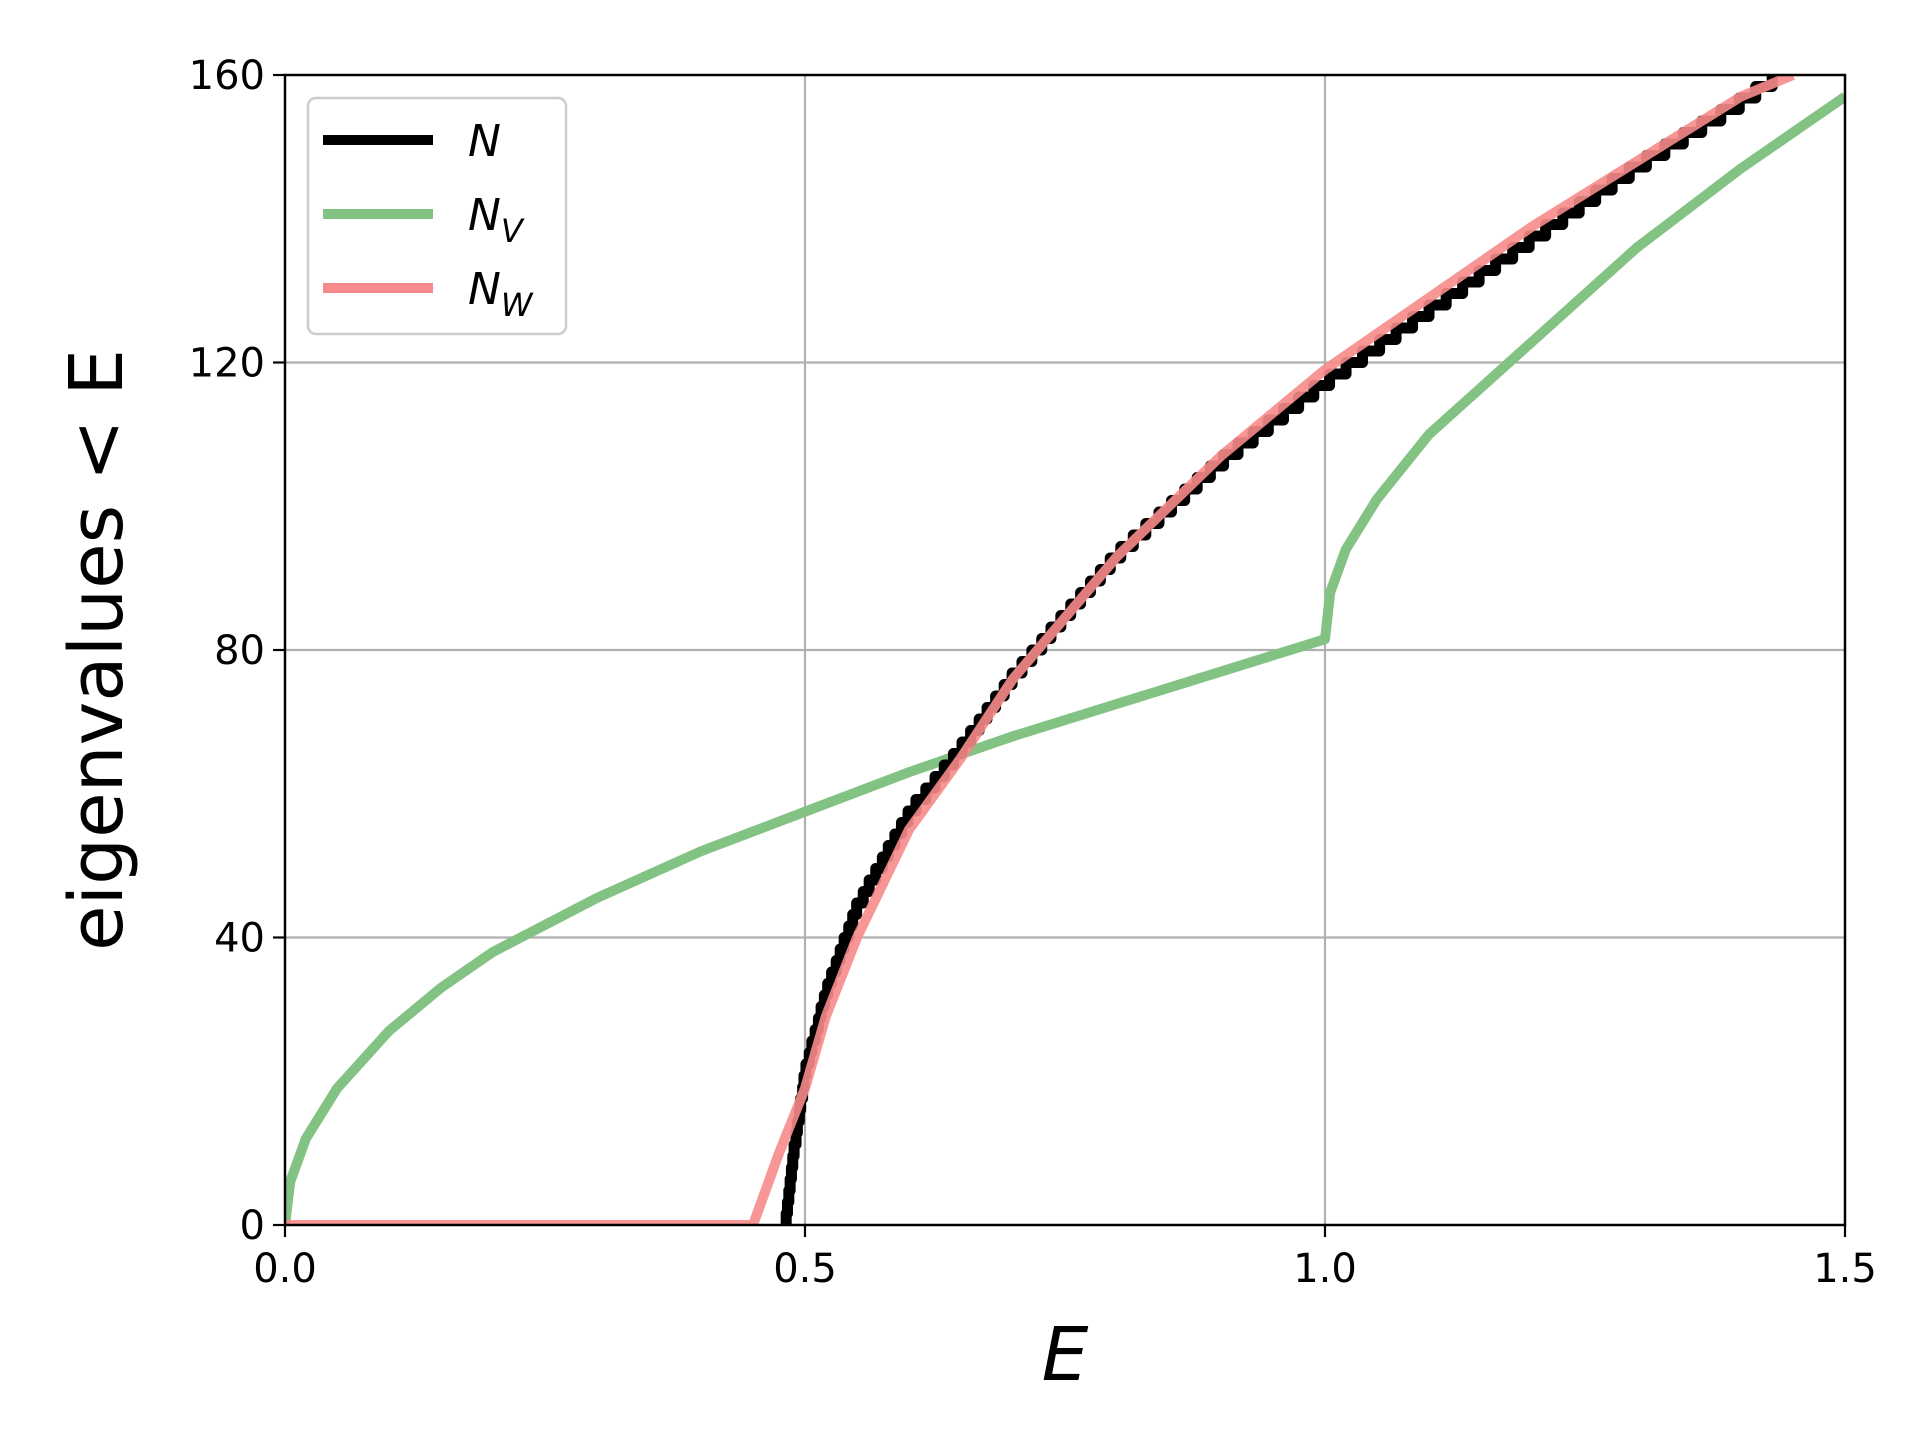  Describe the element at coordinates (437, 216) in the screenshot. I see `legend-box` at that location.